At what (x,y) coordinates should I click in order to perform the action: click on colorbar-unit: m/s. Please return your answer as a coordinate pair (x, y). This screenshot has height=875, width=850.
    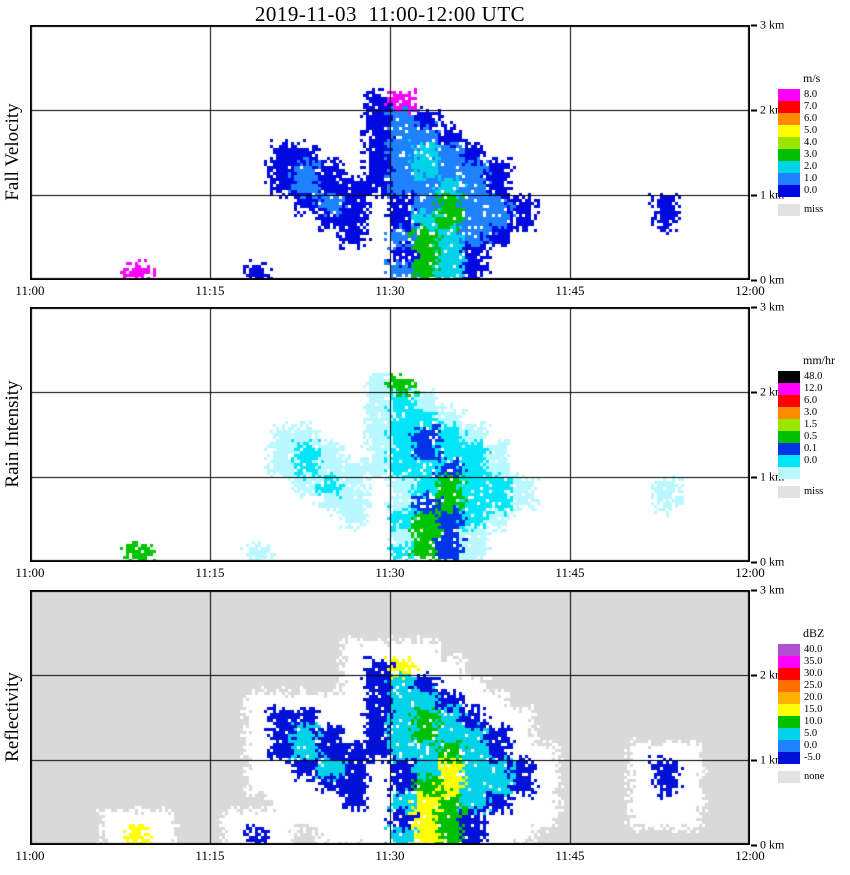
    Looking at the image, I should click on (812, 78).